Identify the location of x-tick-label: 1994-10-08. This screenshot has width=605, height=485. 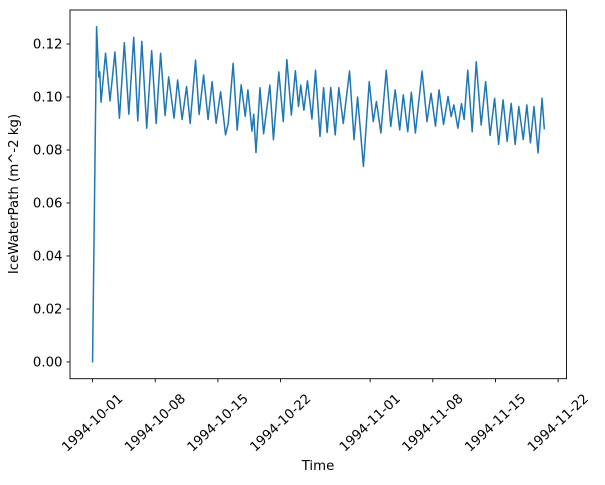
(155, 424).